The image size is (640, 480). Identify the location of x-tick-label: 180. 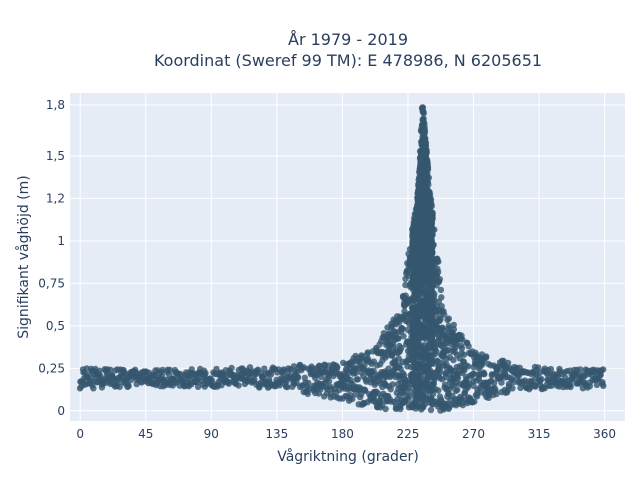
(342, 434).